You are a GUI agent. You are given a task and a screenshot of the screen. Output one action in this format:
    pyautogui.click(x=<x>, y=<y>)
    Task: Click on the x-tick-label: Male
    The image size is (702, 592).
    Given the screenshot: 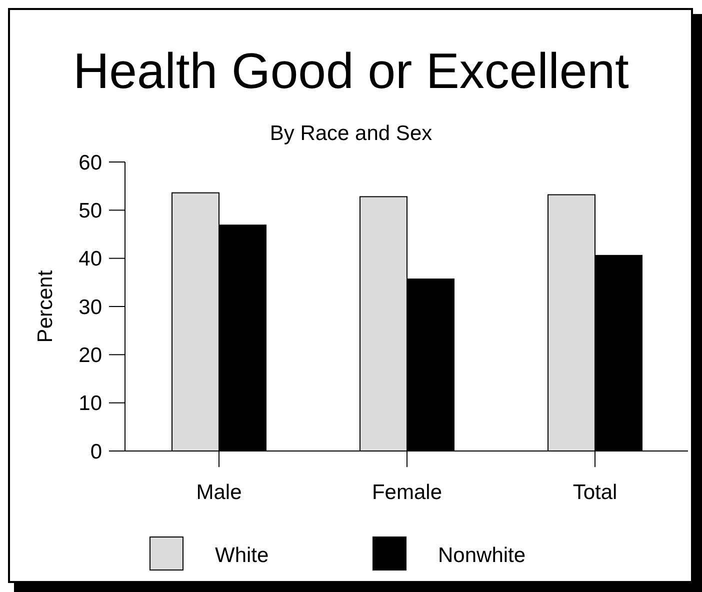 What is the action you would take?
    pyautogui.click(x=219, y=492)
    